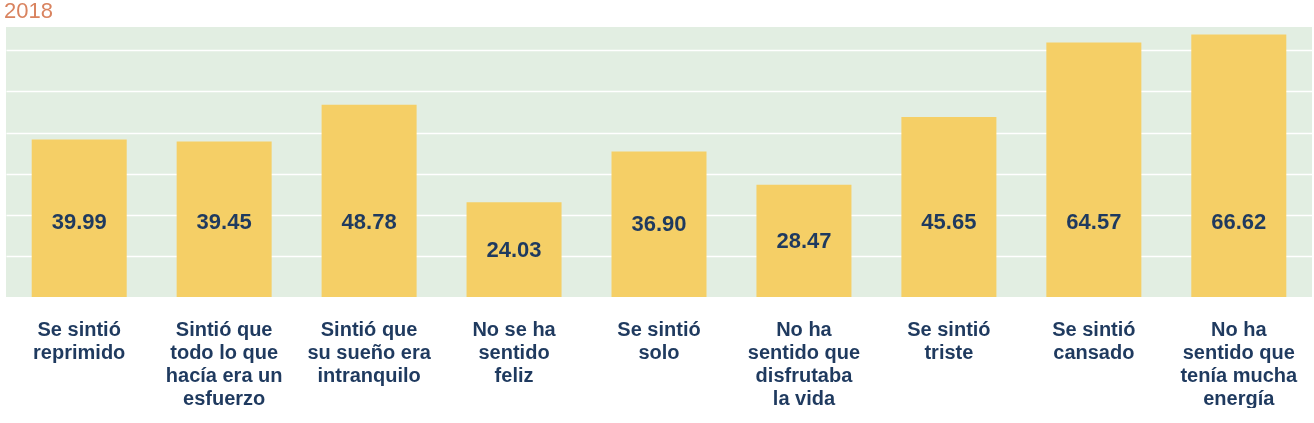  What do you see at coordinates (949, 340) in the screenshot?
I see `x-tick-label: Se sintió triste` at bounding box center [949, 340].